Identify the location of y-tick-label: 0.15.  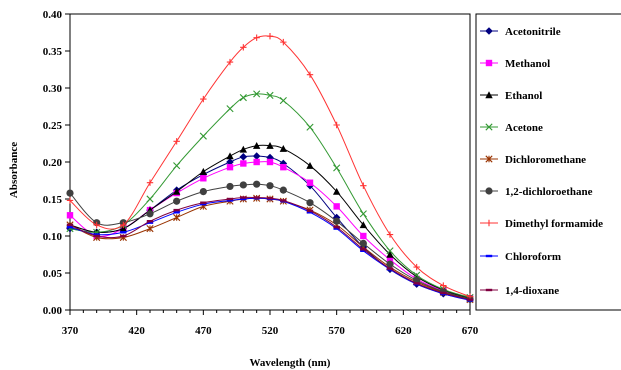
(53, 200).